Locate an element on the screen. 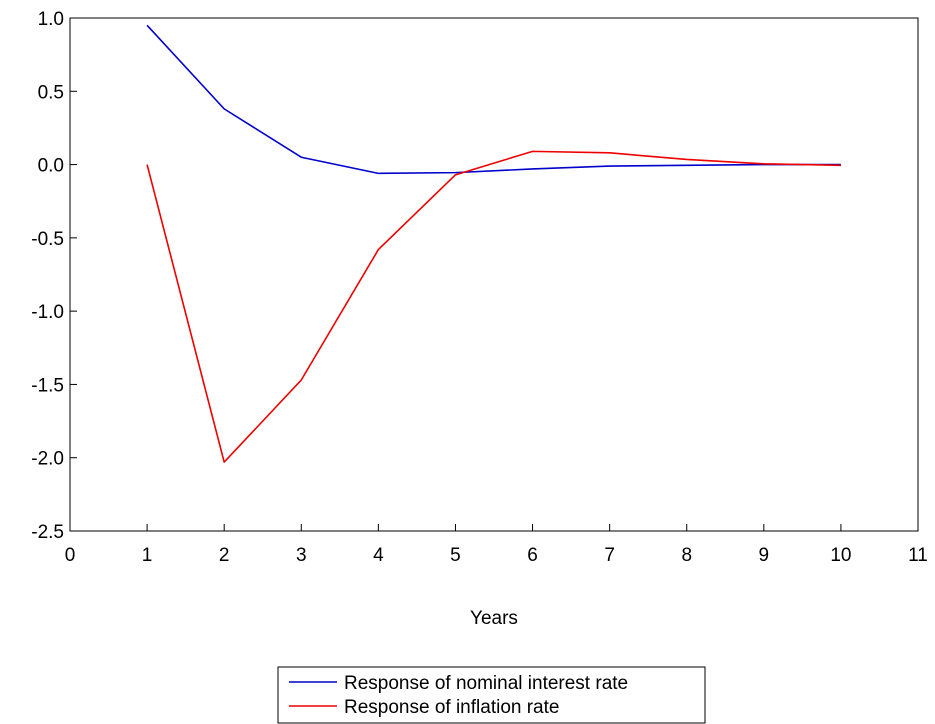 Image resolution: width=935 pixels, height=724 pixels. x-tick-label: 2 is located at coordinates (224, 555).